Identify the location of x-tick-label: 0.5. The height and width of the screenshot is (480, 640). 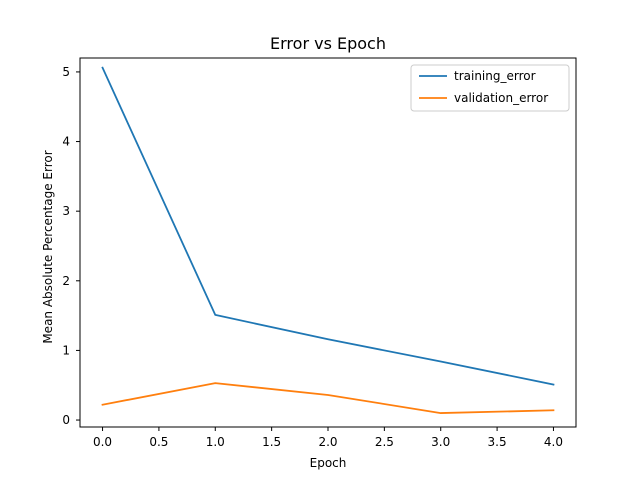
(158, 442).